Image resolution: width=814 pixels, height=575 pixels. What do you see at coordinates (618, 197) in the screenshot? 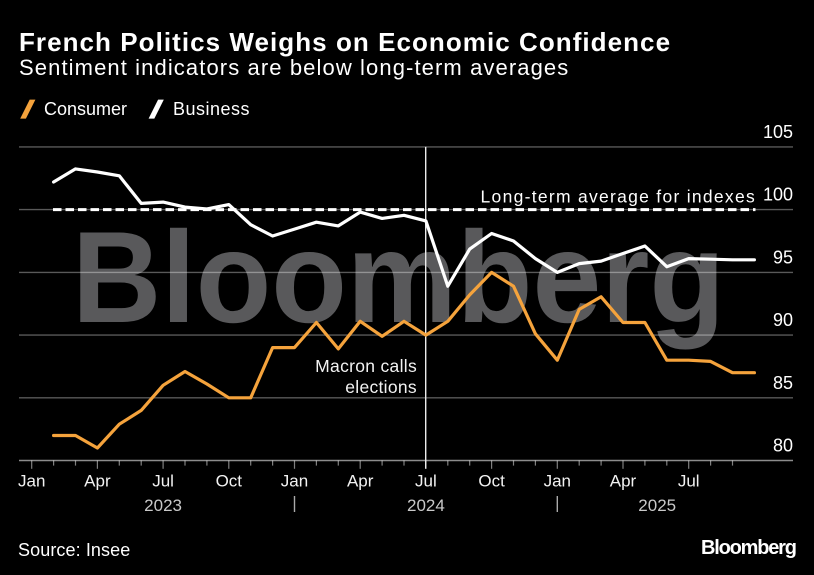
I see `svg-text: Long-term average for indexes` at bounding box center [618, 197].